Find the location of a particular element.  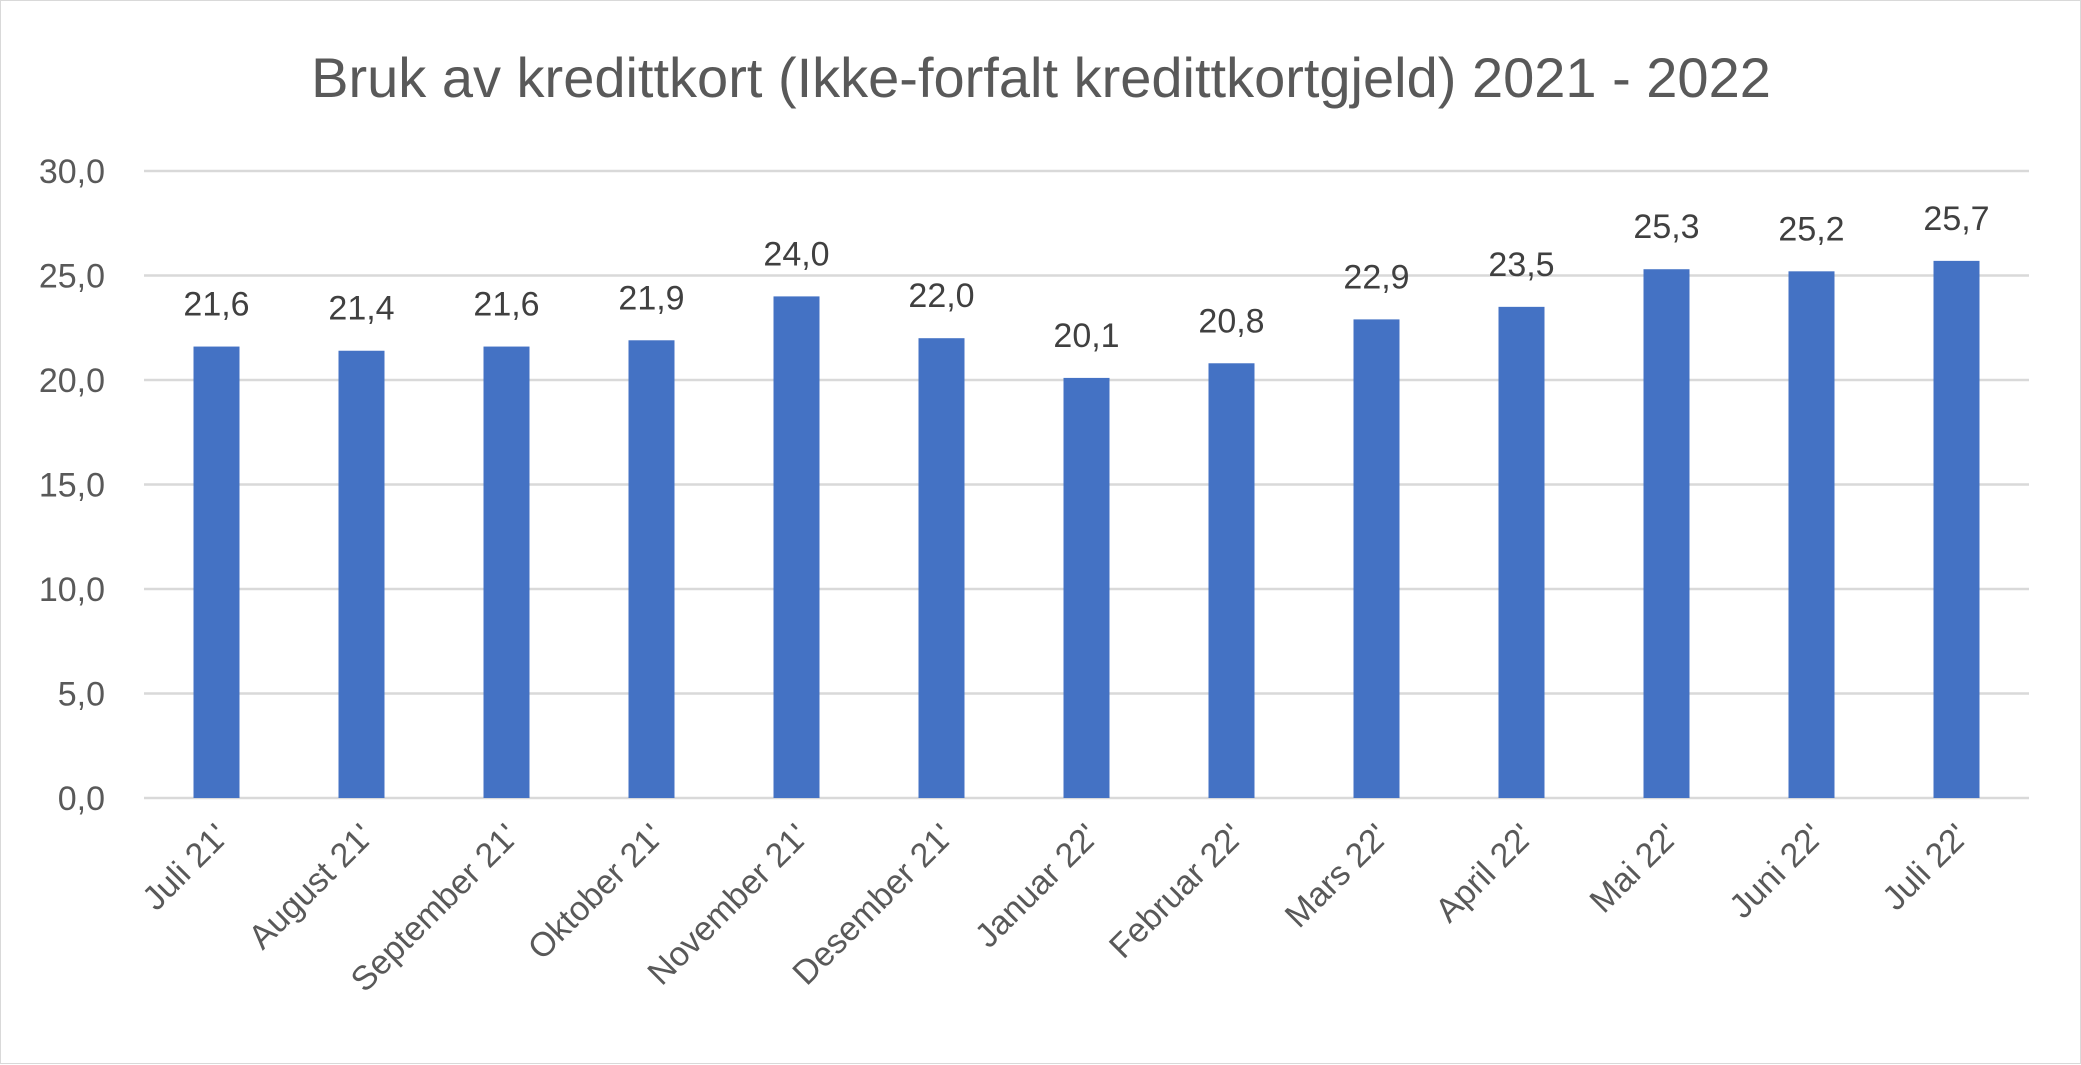

data-label: 21,4 is located at coordinates (361, 309).